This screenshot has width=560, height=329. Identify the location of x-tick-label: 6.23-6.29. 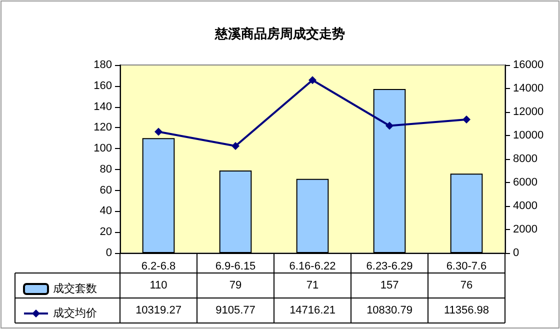
(389, 266).